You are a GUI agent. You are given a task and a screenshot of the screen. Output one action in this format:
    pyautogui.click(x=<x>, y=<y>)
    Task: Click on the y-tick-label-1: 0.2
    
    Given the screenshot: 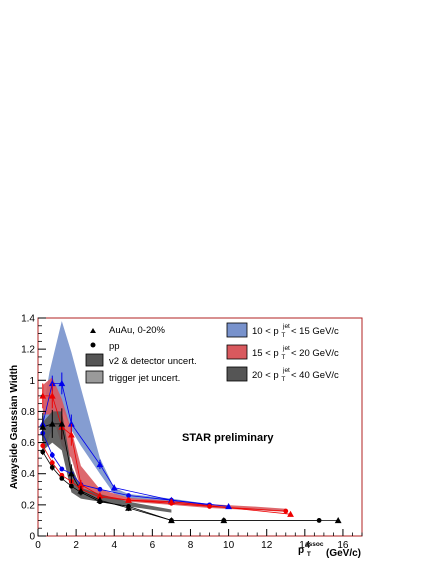 What is the action you would take?
    pyautogui.click(x=28, y=505)
    